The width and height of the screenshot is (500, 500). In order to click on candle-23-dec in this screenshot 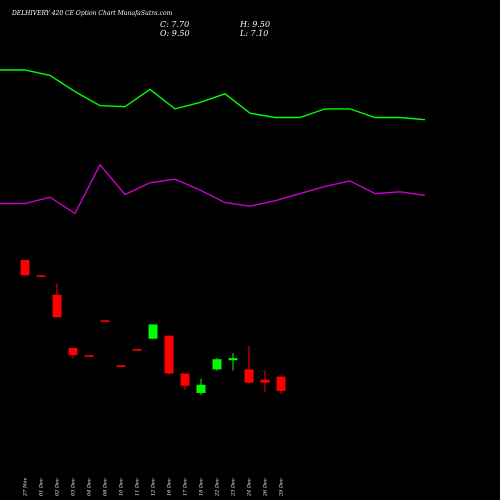, I will do `click(233, 362)`.